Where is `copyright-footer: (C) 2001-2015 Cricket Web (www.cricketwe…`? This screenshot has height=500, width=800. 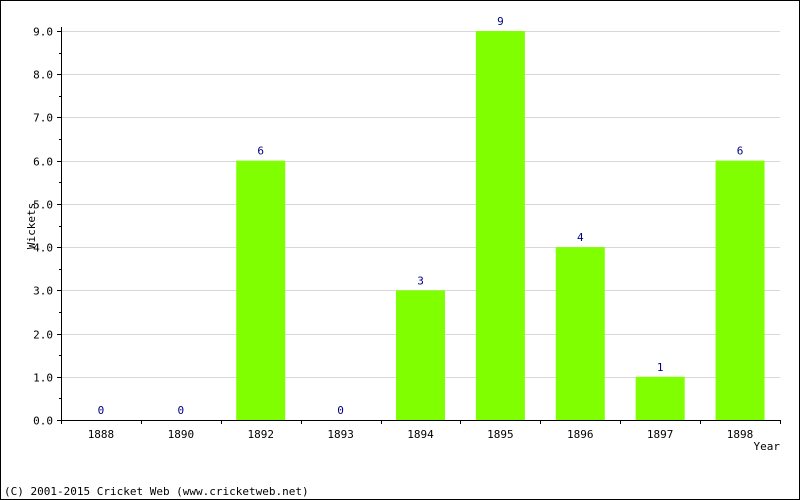
copyright-footer: (C) 2001-2015 Cricket Web (www.cricketwe… is located at coordinates (156, 491).